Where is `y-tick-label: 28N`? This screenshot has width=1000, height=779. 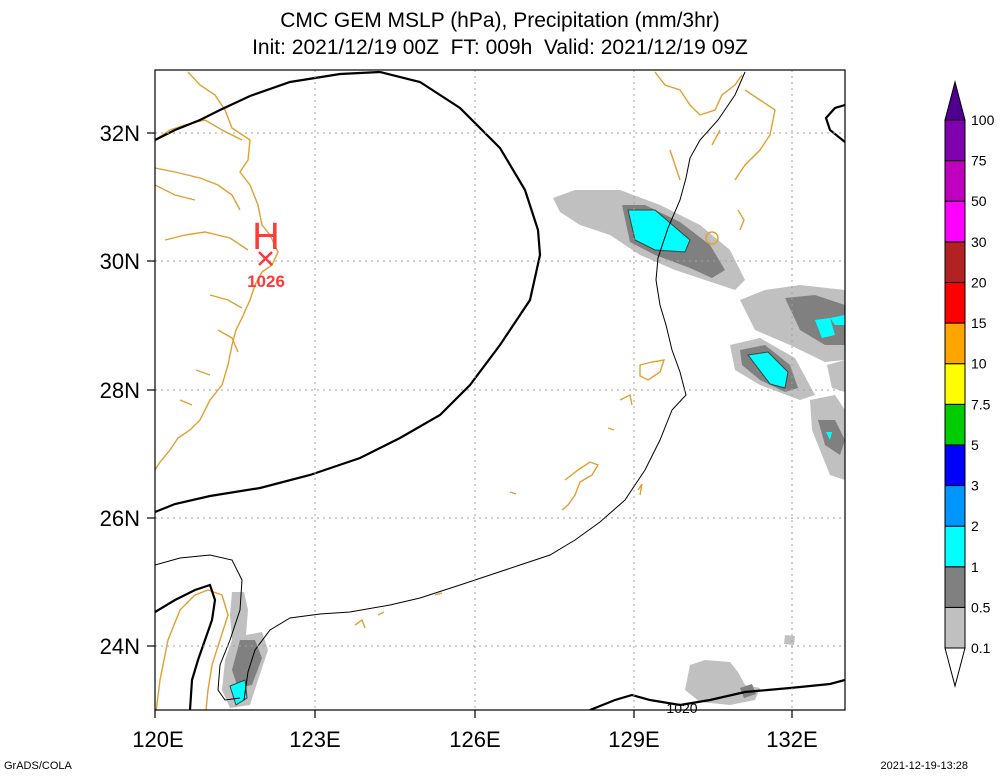
y-tick-label: 28N is located at coordinates (120, 390).